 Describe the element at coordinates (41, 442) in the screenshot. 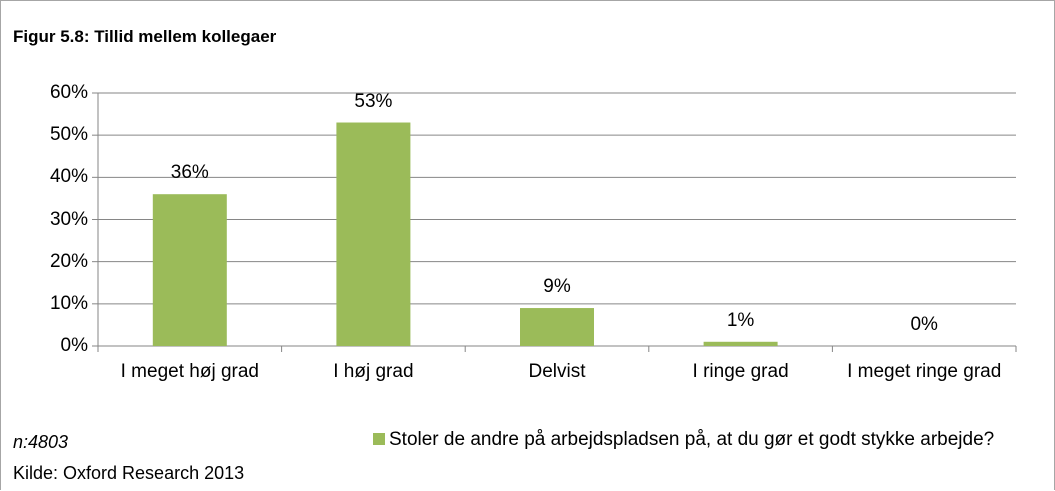

I see `sample-note: n:4803` at that location.